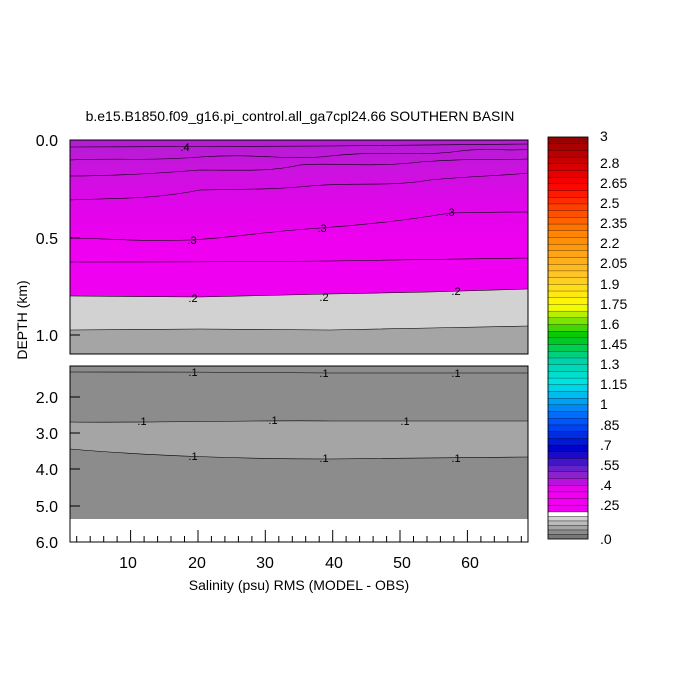 The height and width of the screenshot is (700, 700). Describe the element at coordinates (613, 304) in the screenshot. I see `colorbar-label: 1.75` at that location.